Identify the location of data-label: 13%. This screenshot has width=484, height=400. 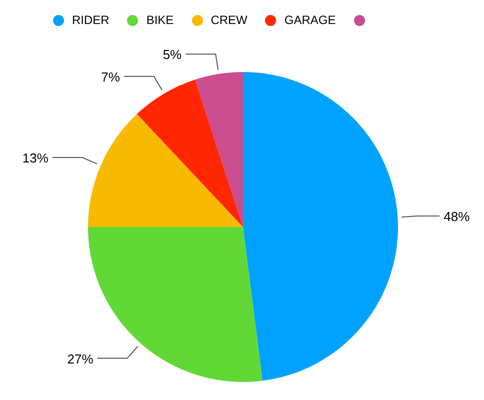
(35, 158).